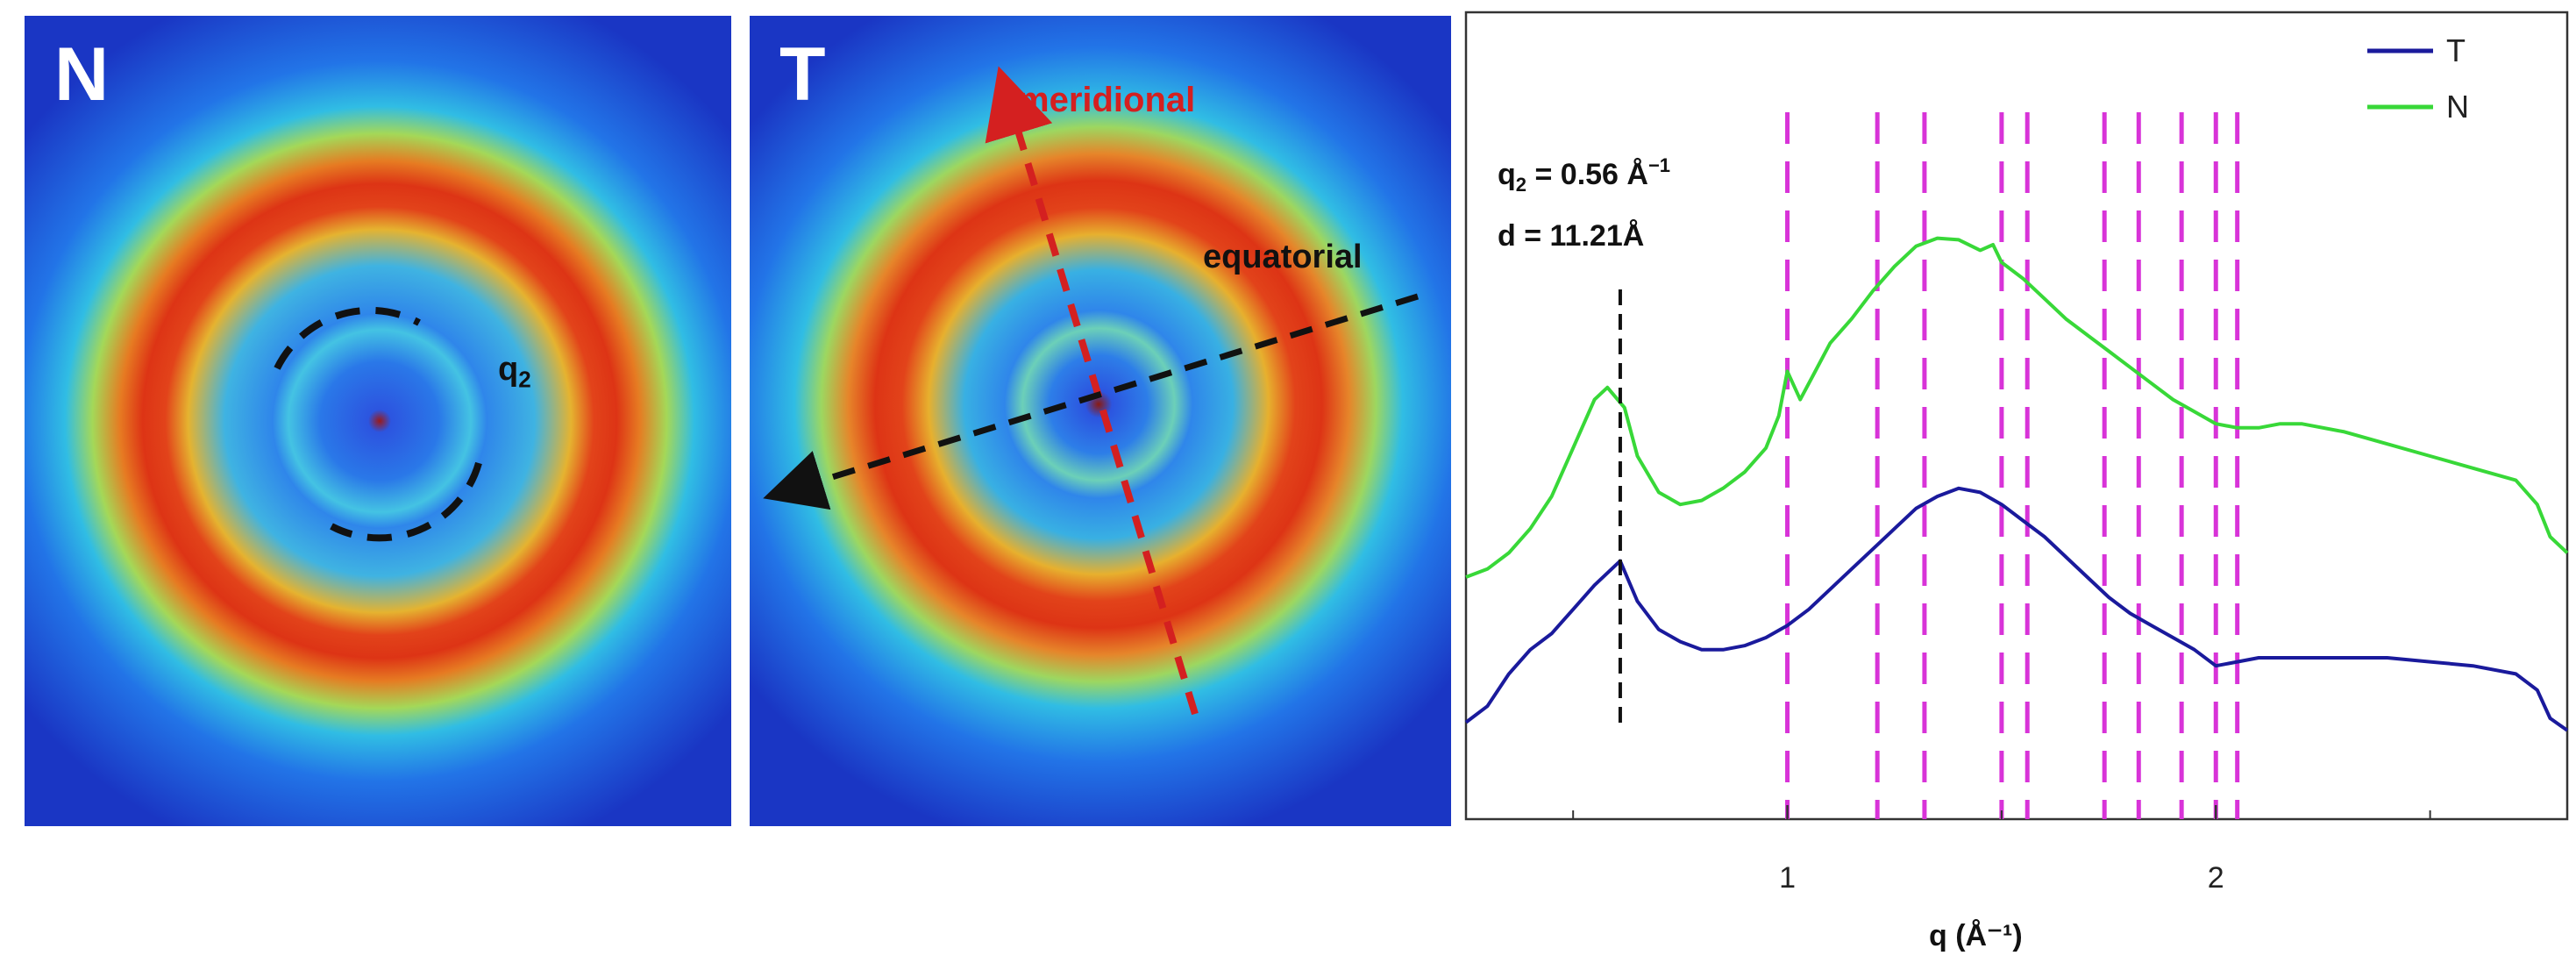 This screenshot has height=970, width=2576. I want to click on annotation-d-label: d = 11.21Å, so click(1571, 236).